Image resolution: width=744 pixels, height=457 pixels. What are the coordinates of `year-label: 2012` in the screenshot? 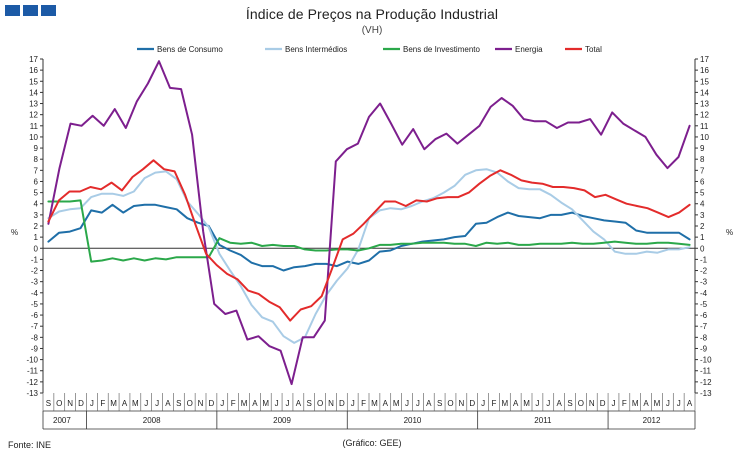 It's located at (652, 420).